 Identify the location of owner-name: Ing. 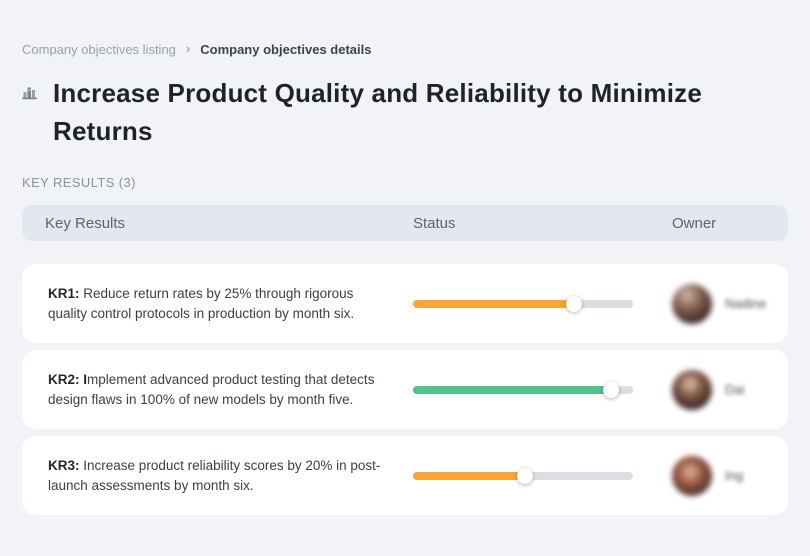
(734, 475).